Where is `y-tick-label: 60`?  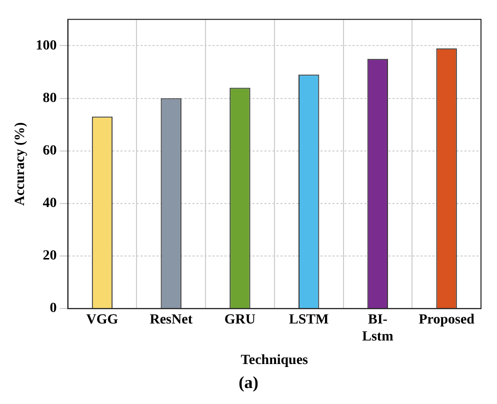 y-tick-label: 60 is located at coordinates (49, 150).